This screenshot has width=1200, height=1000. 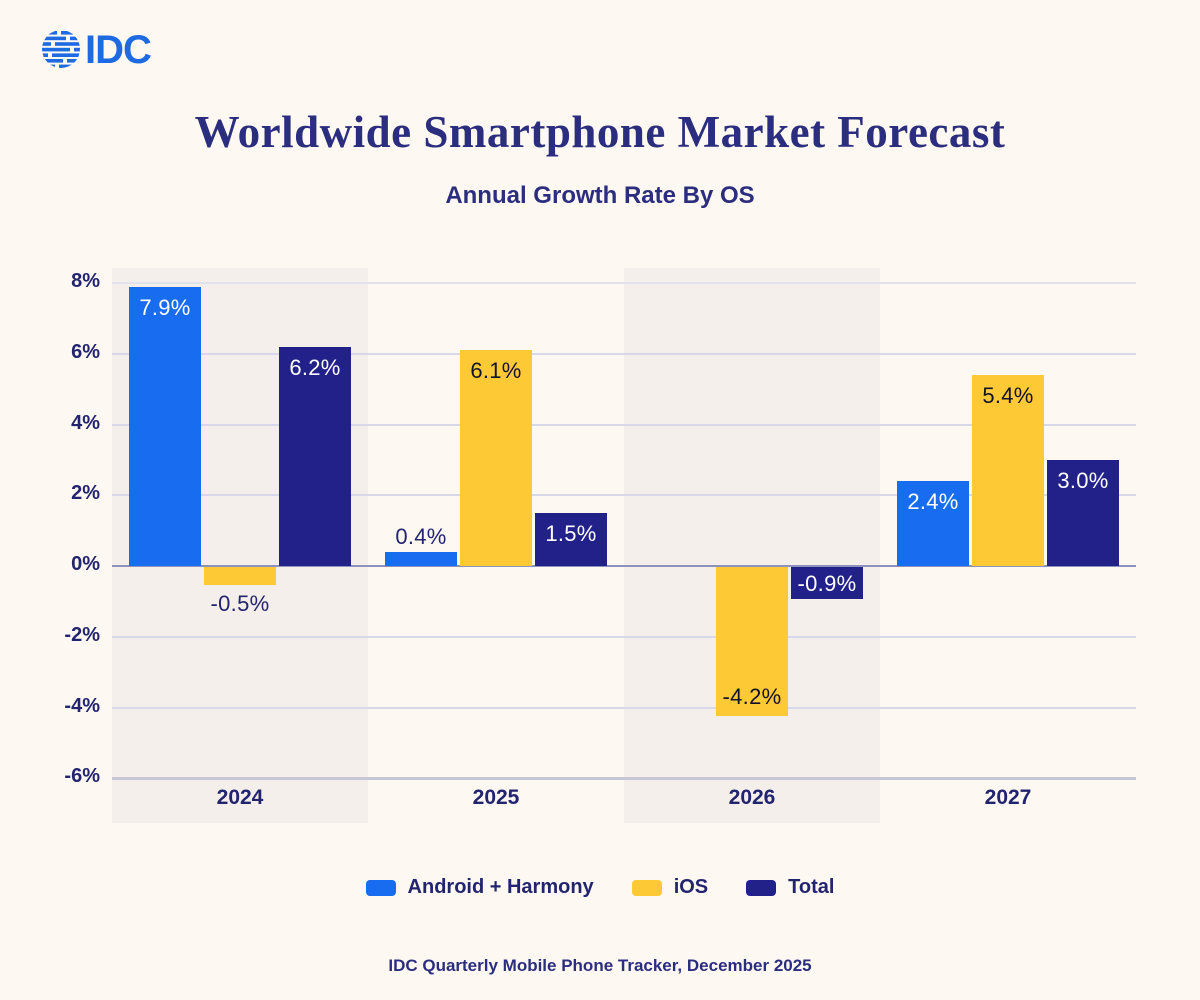 I want to click on legend-item-android-harmony: Android + Harmony, so click(x=479, y=887).